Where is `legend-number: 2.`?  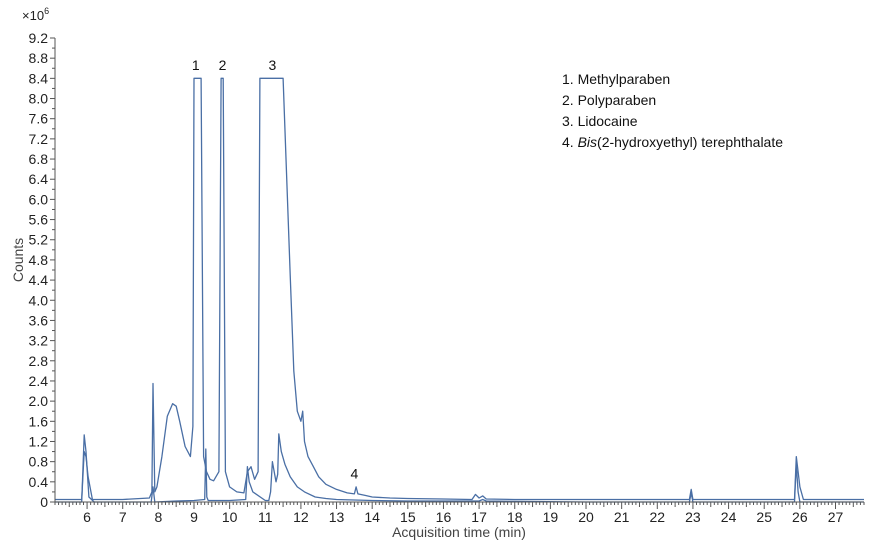 legend-number: 2. is located at coordinates (570, 100).